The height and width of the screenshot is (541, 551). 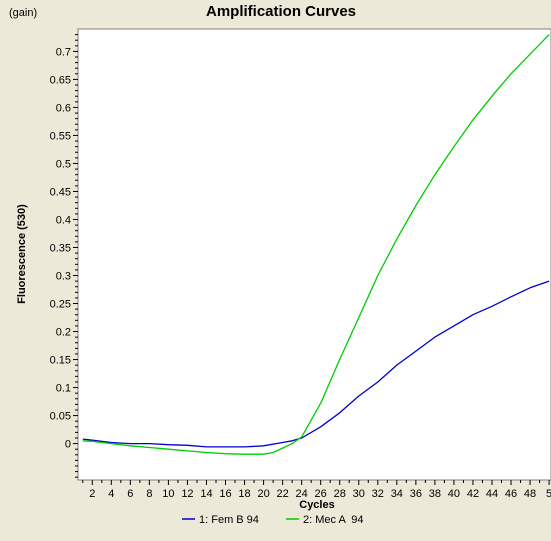 I want to click on x-tick-label: 18, so click(x=244, y=494).